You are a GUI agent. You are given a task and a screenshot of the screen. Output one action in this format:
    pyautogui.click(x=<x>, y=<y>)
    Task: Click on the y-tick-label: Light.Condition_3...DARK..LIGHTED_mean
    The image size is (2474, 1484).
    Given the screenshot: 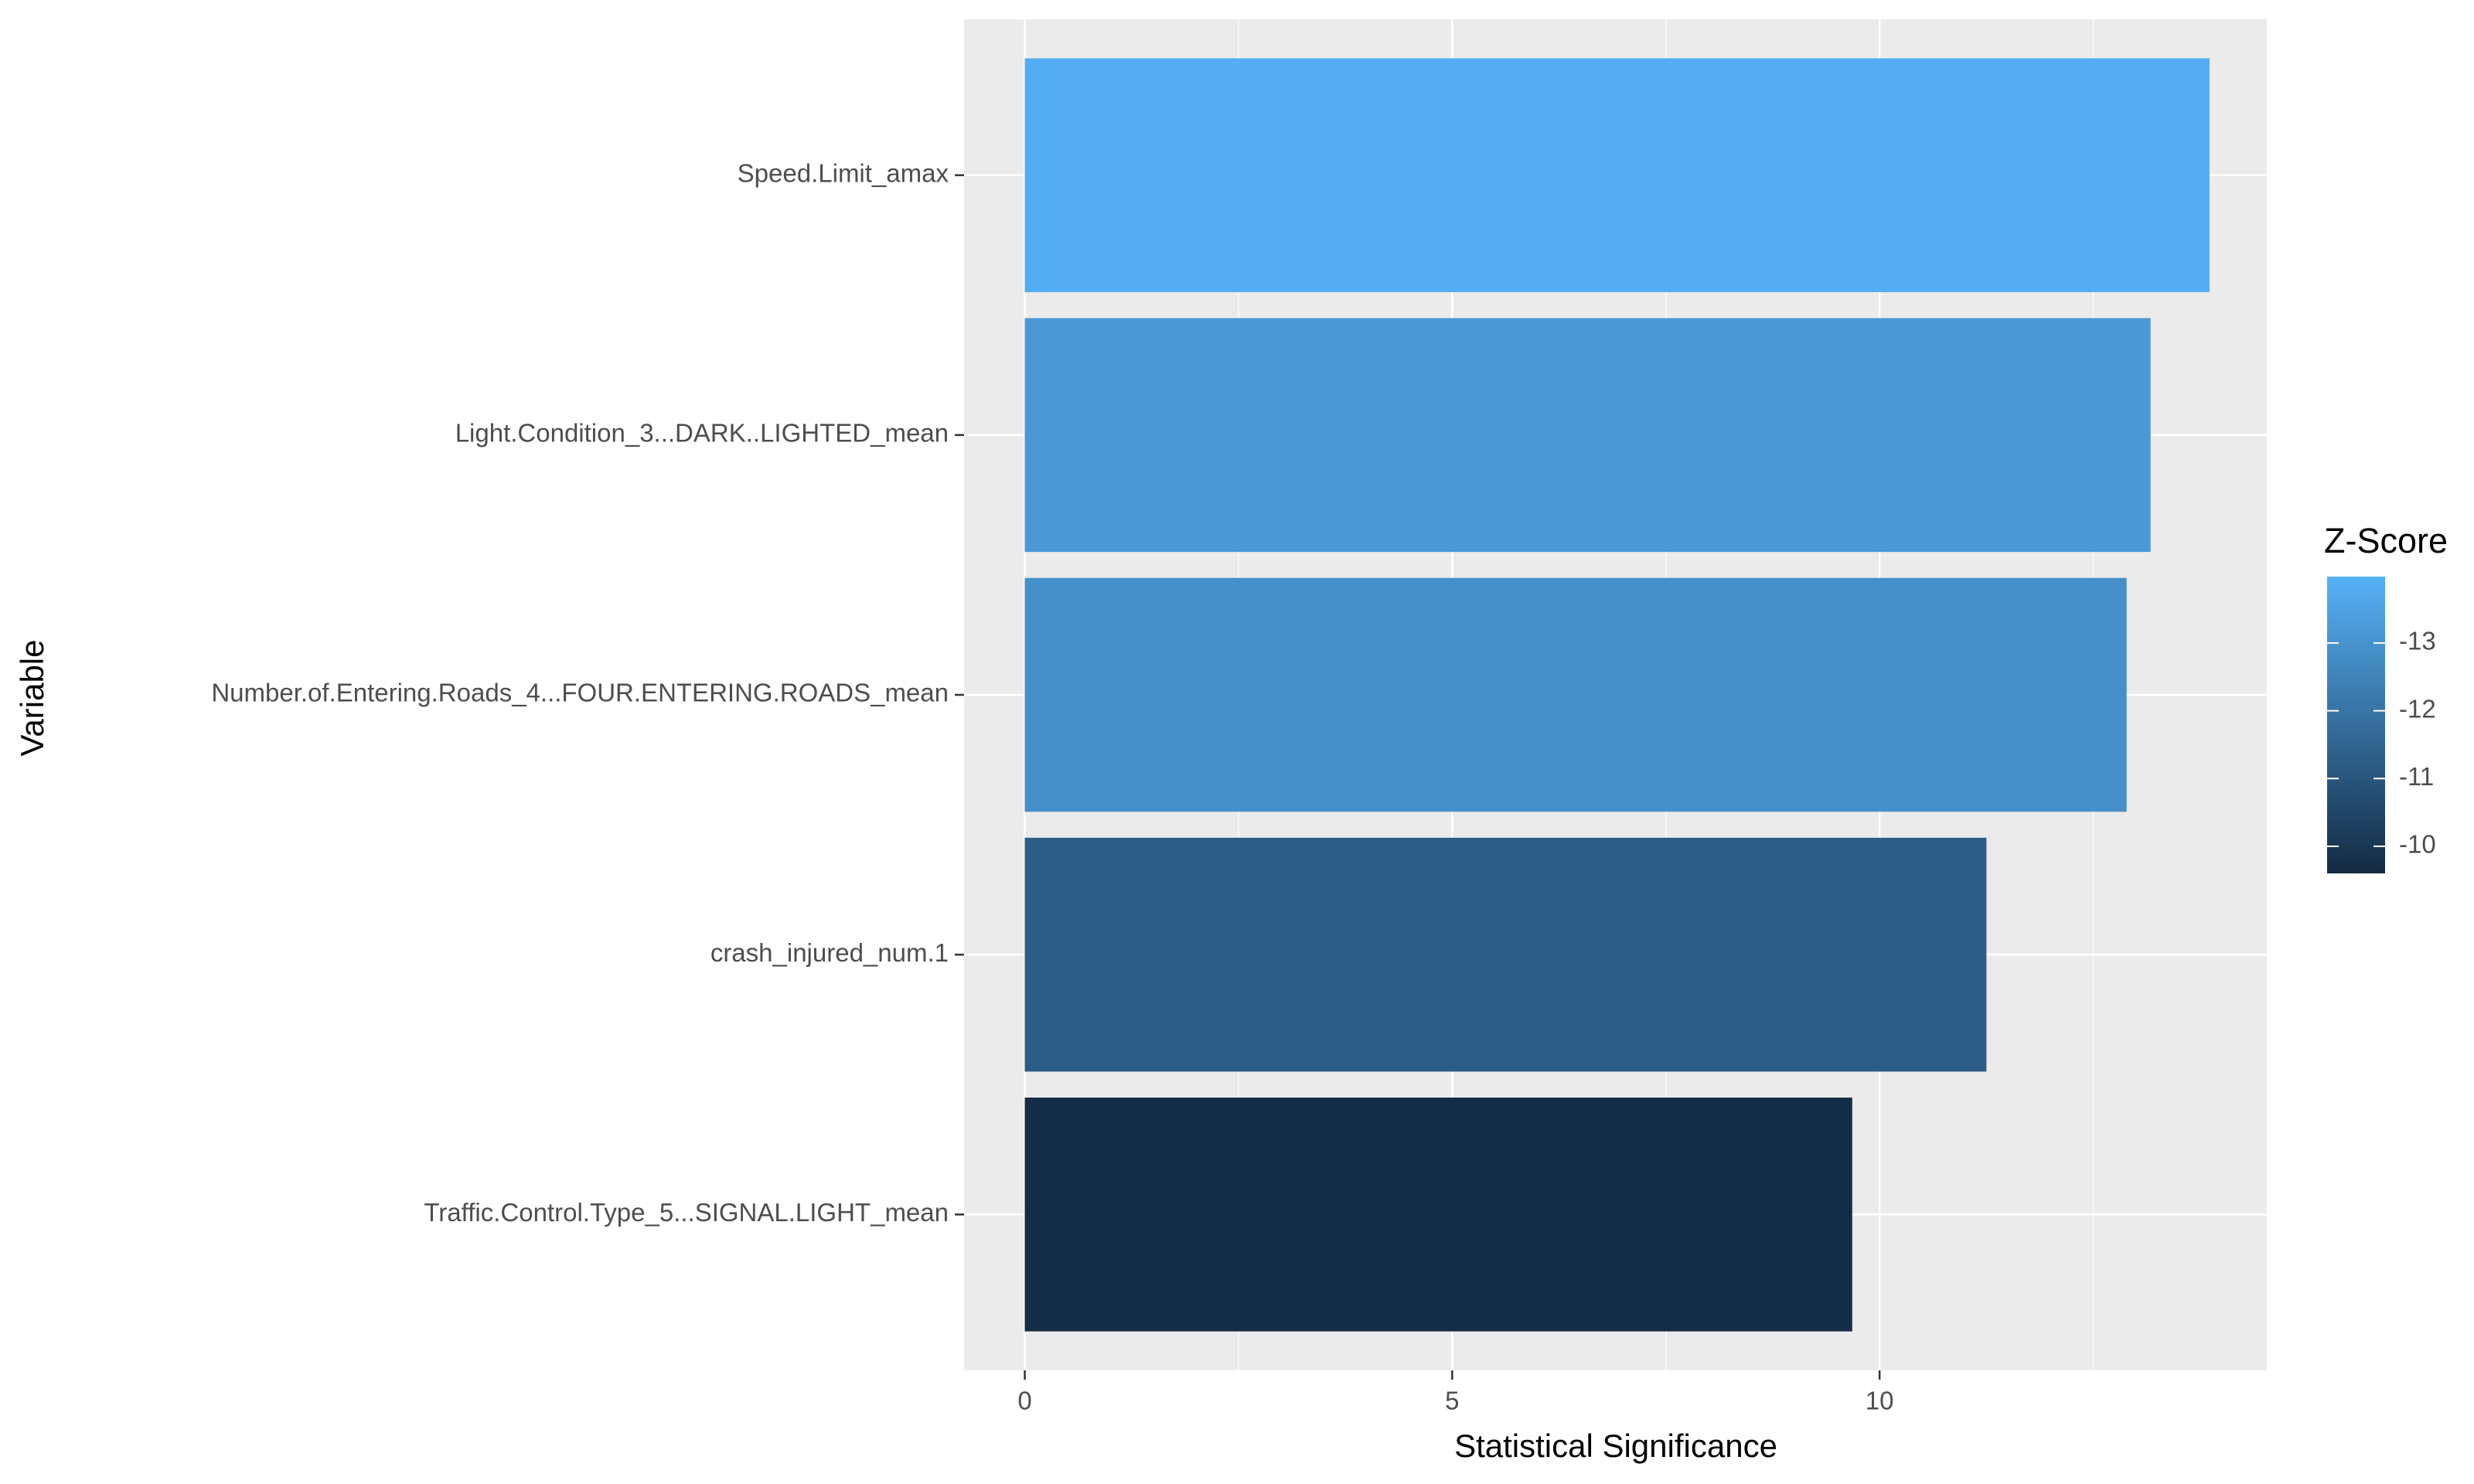 What is the action you would take?
    pyautogui.click(x=702, y=433)
    